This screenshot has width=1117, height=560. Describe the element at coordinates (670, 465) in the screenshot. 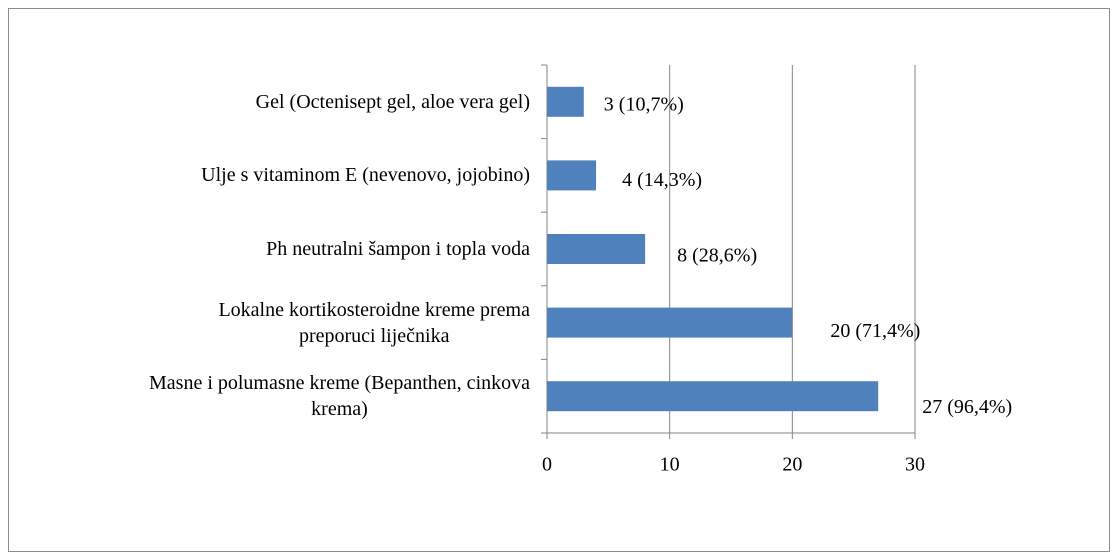

I see `x-tick-label: 10` at that location.